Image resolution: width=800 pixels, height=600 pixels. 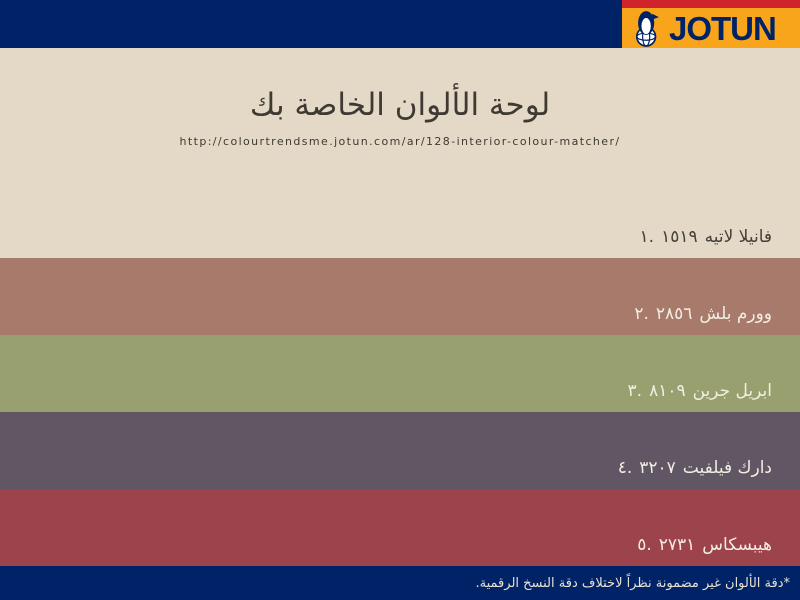 I want to click on swatch-name: وورم بلش, so click(x=735, y=314).